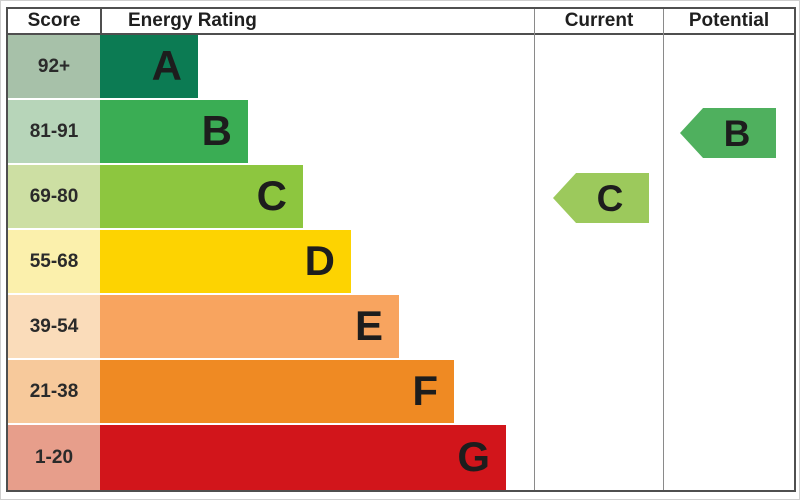 The width and height of the screenshot is (800, 500). What do you see at coordinates (249, 326) in the screenshot?
I see `rating-bar: E` at bounding box center [249, 326].